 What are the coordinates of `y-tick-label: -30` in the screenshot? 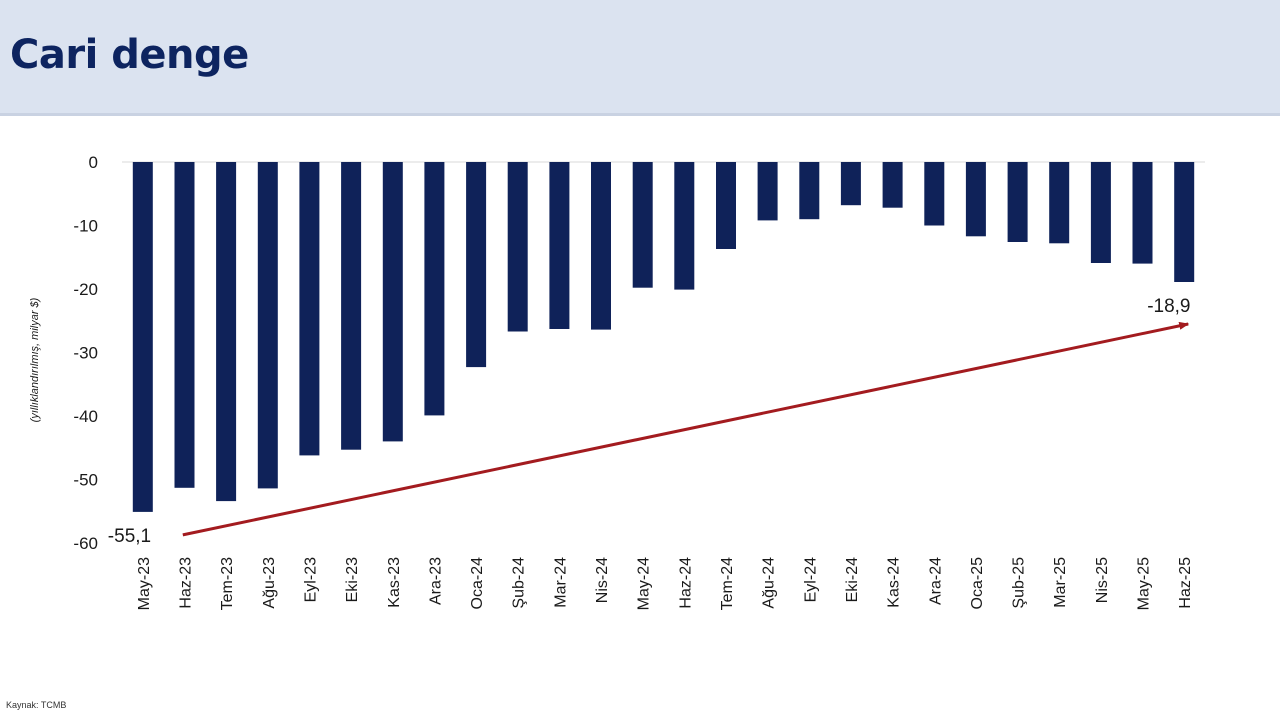 It's located at (85, 353).